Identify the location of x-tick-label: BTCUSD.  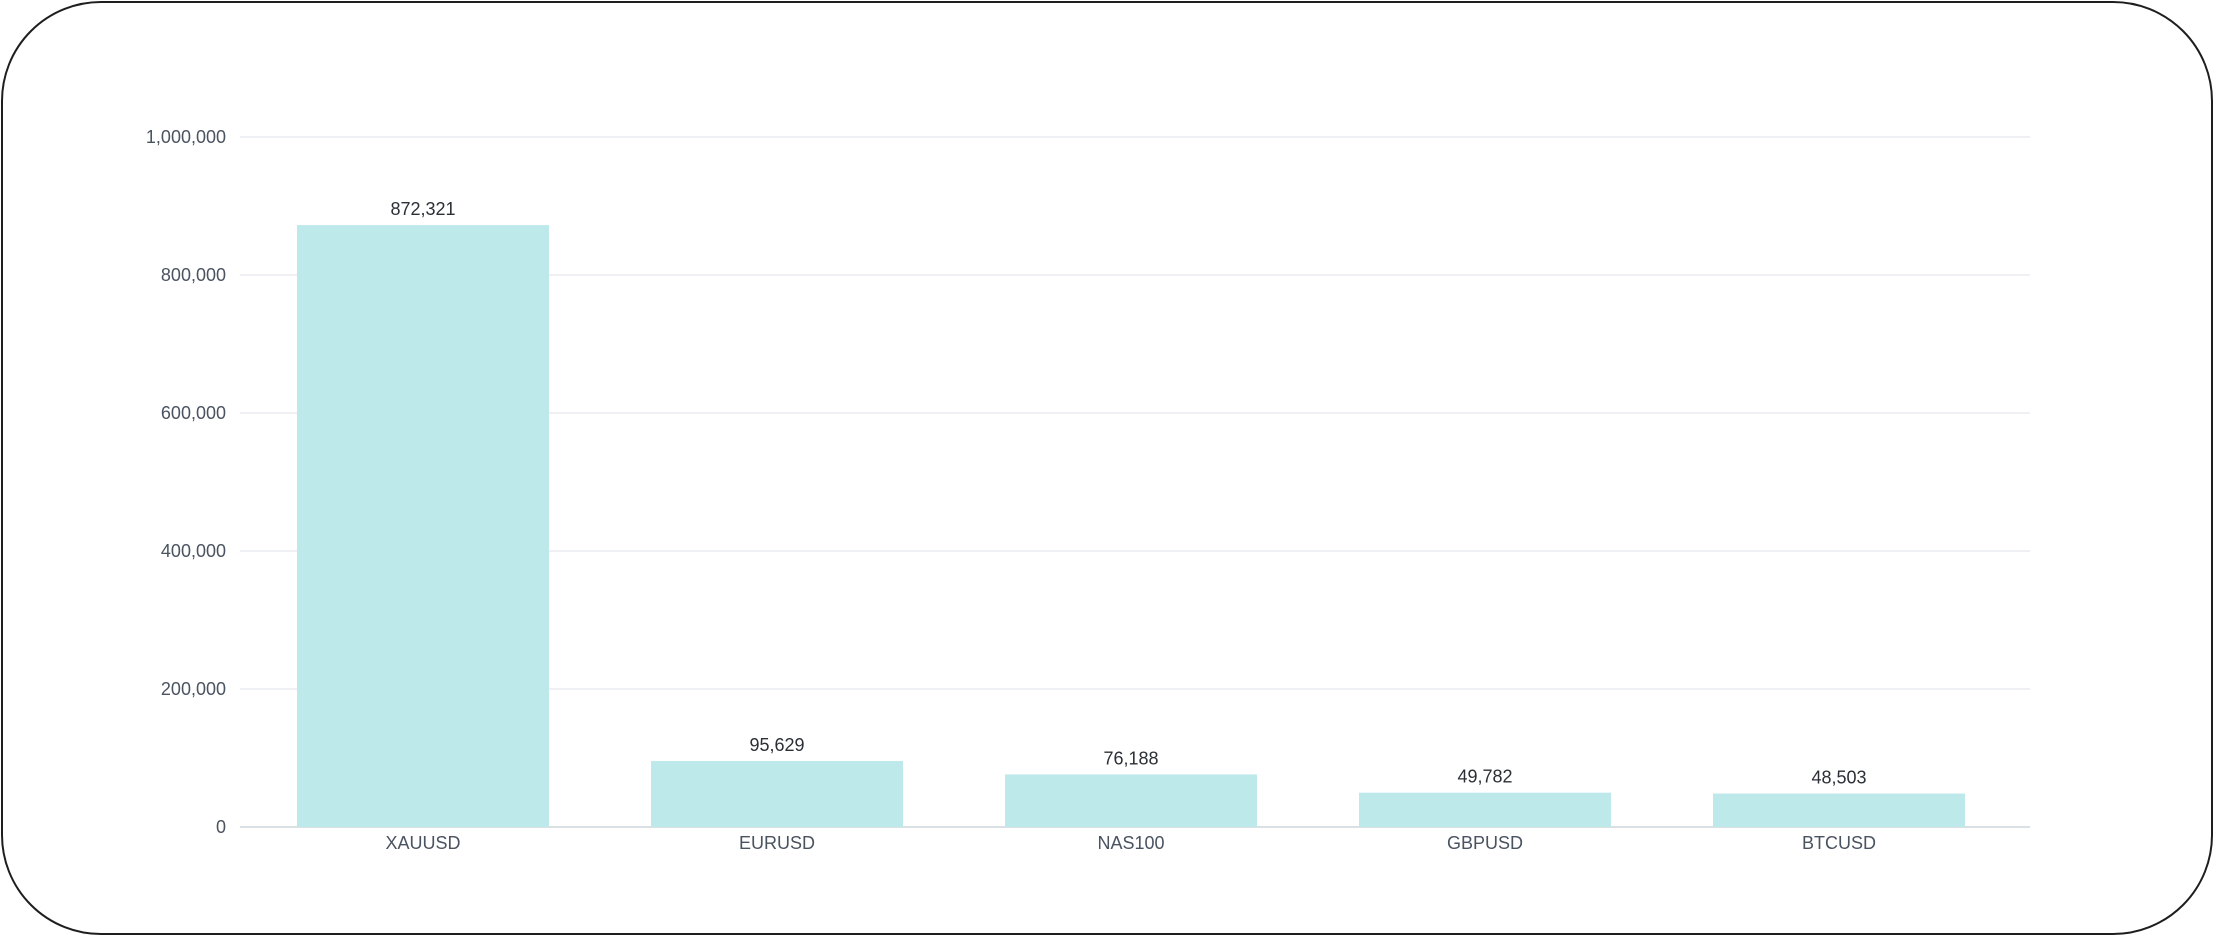
(1839, 843).